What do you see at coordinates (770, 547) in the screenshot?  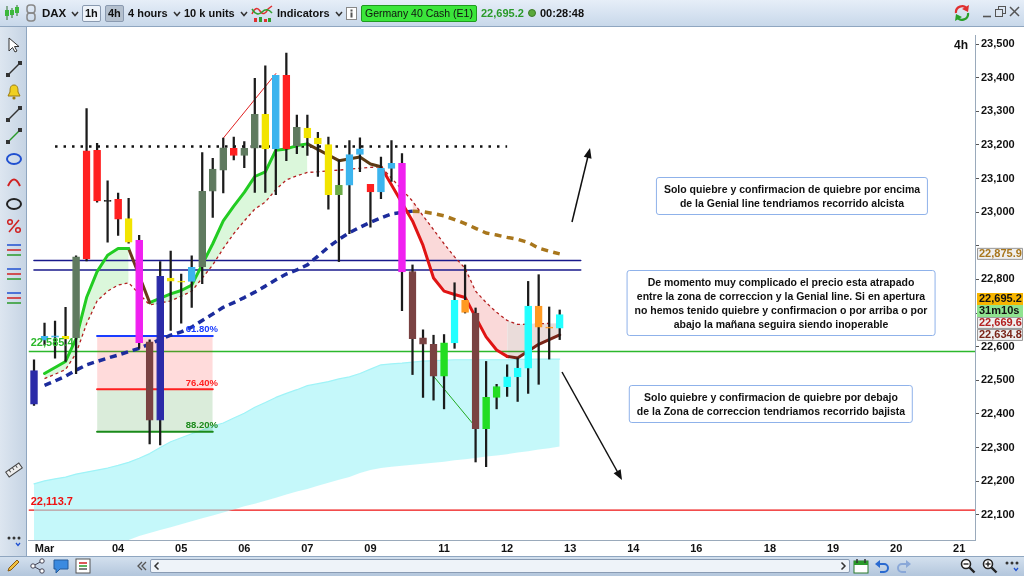 I see `x-tick-label: 18` at bounding box center [770, 547].